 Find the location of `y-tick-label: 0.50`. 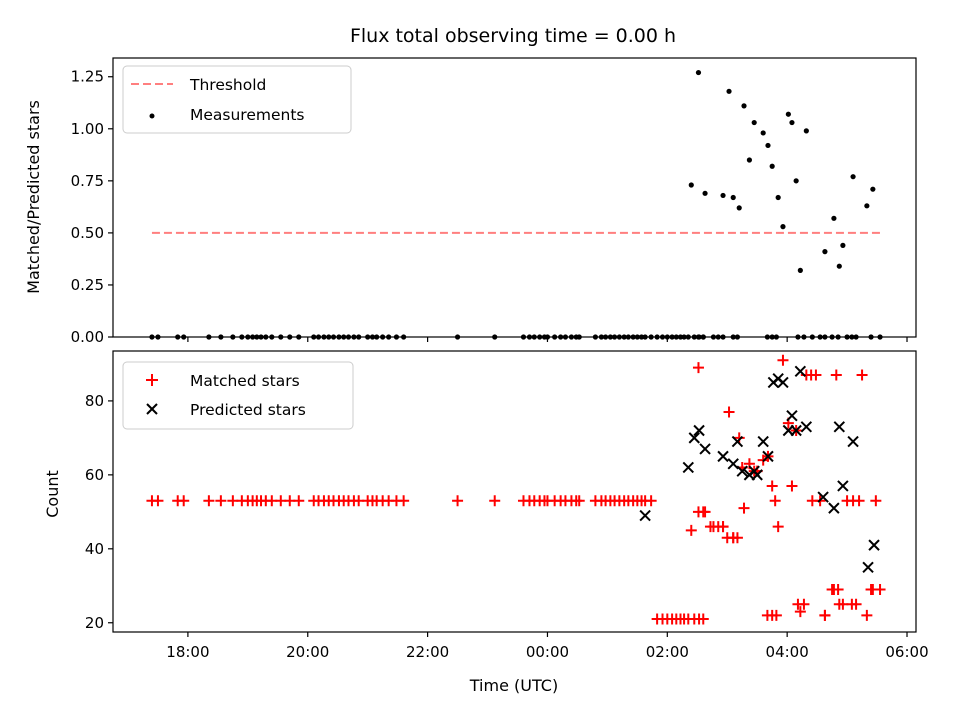

y-tick-label: 0.50 is located at coordinates (87, 233).